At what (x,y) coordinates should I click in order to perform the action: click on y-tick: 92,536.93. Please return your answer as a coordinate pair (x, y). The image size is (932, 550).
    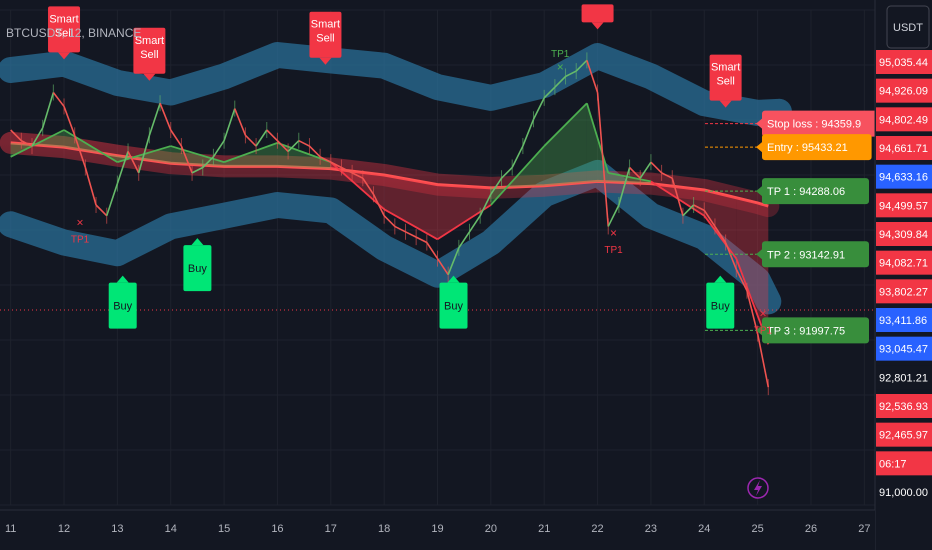
    Looking at the image, I should click on (904, 406).